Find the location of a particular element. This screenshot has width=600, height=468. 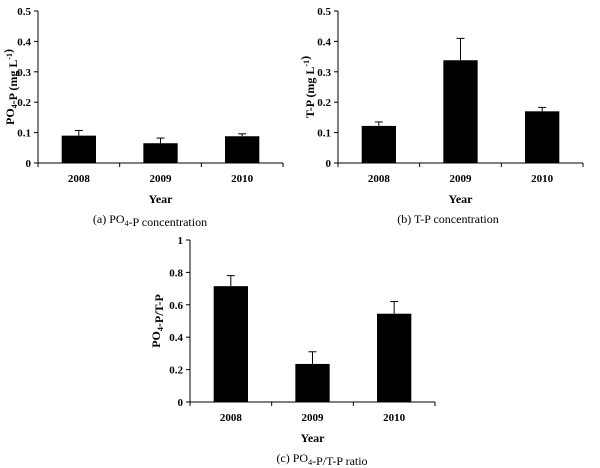

y-tick-label: 0.8 is located at coordinates (176, 273).